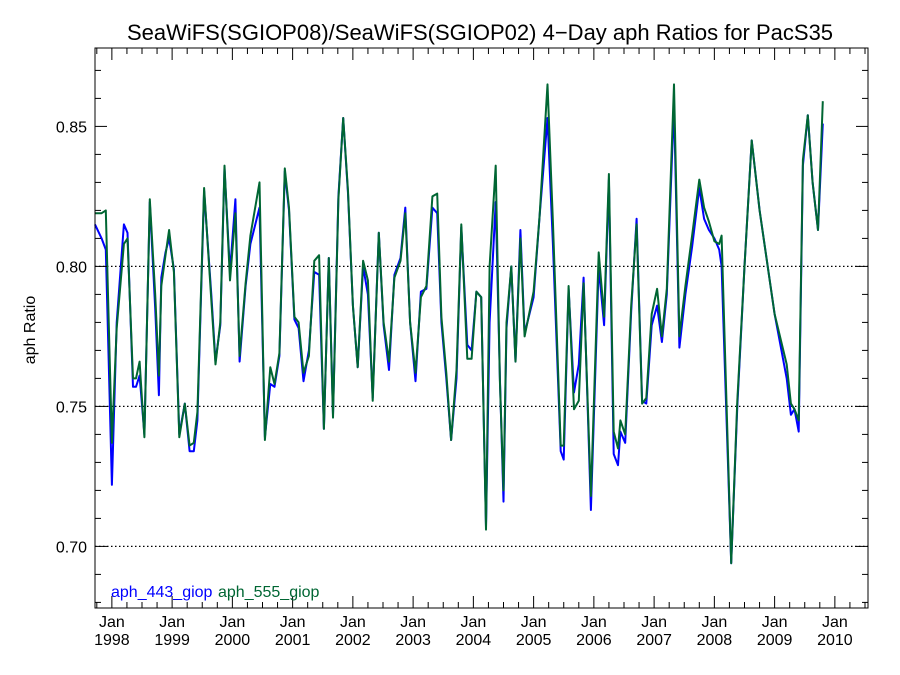  What do you see at coordinates (474, 640) in the screenshot?
I see `x-tick-label-year: 2004` at bounding box center [474, 640].